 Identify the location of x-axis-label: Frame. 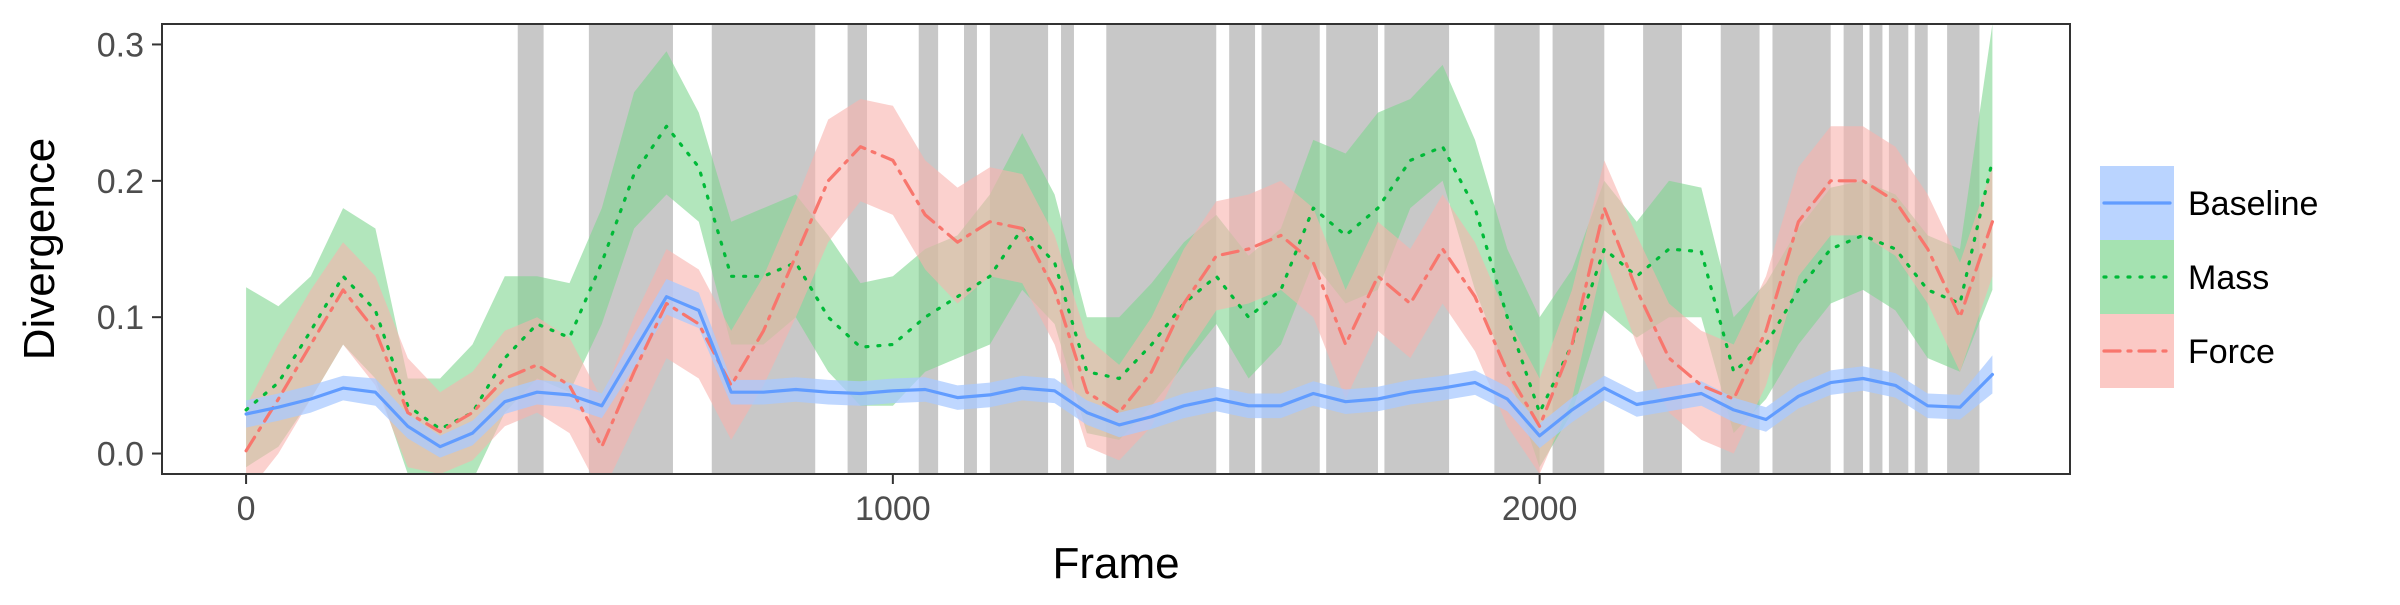
(1115, 563).